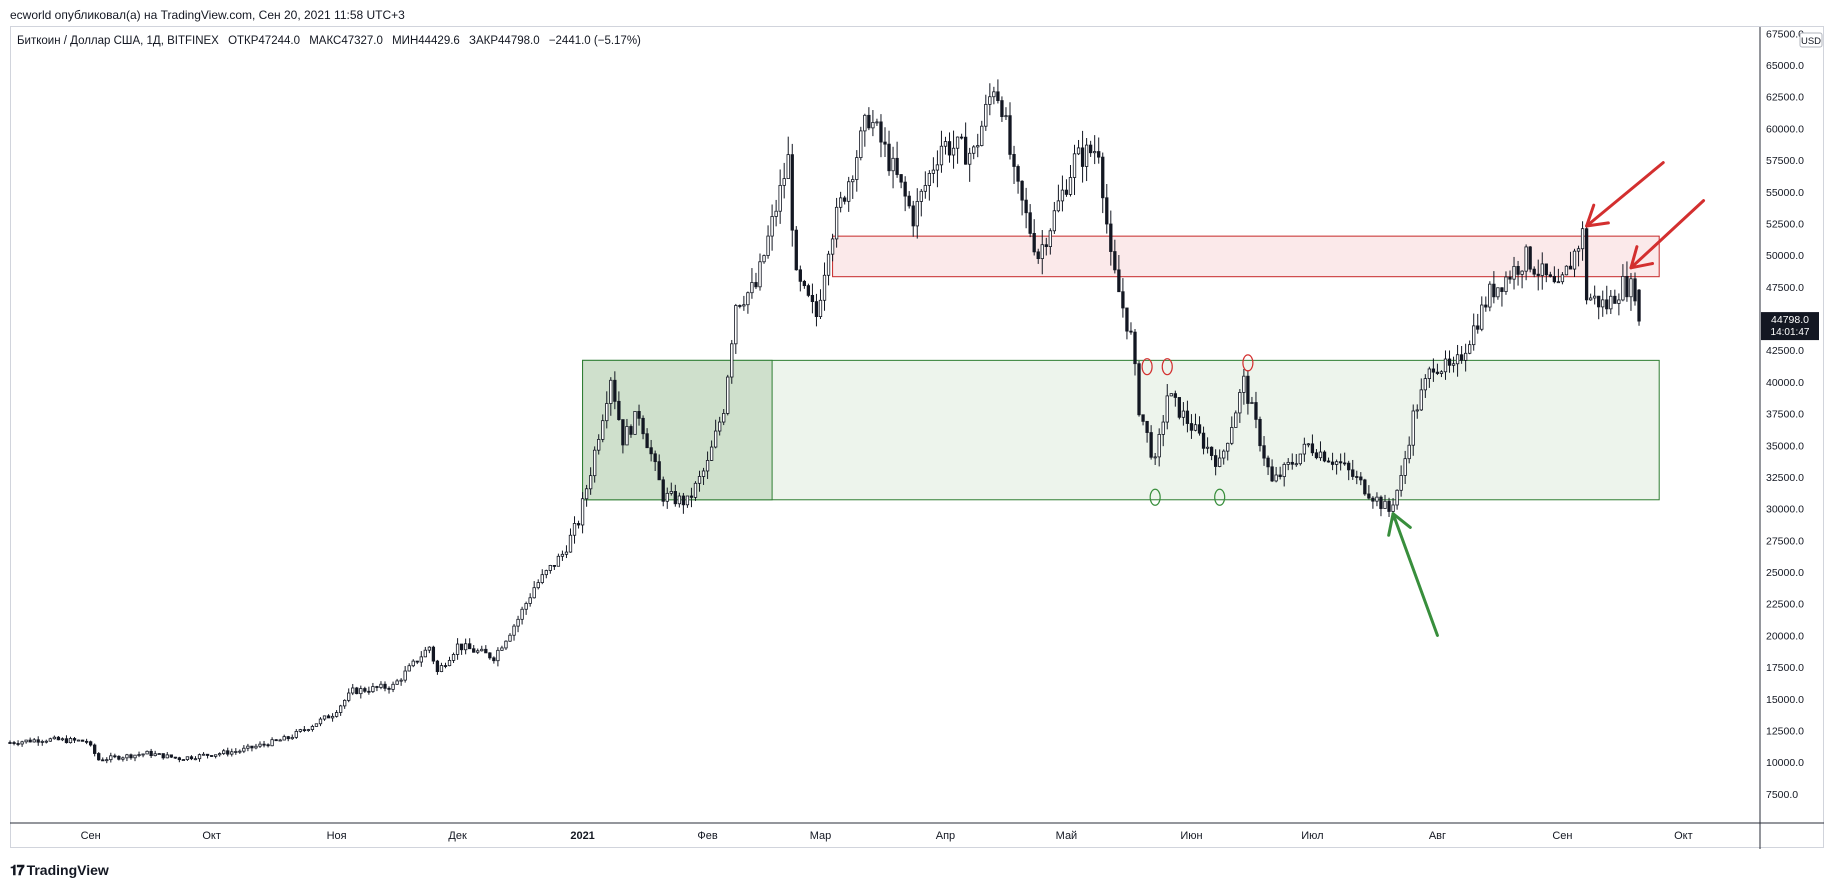 Image resolution: width=1834 pixels, height=885 pixels. I want to click on y-tick-label: 62500.0, so click(1785, 98).